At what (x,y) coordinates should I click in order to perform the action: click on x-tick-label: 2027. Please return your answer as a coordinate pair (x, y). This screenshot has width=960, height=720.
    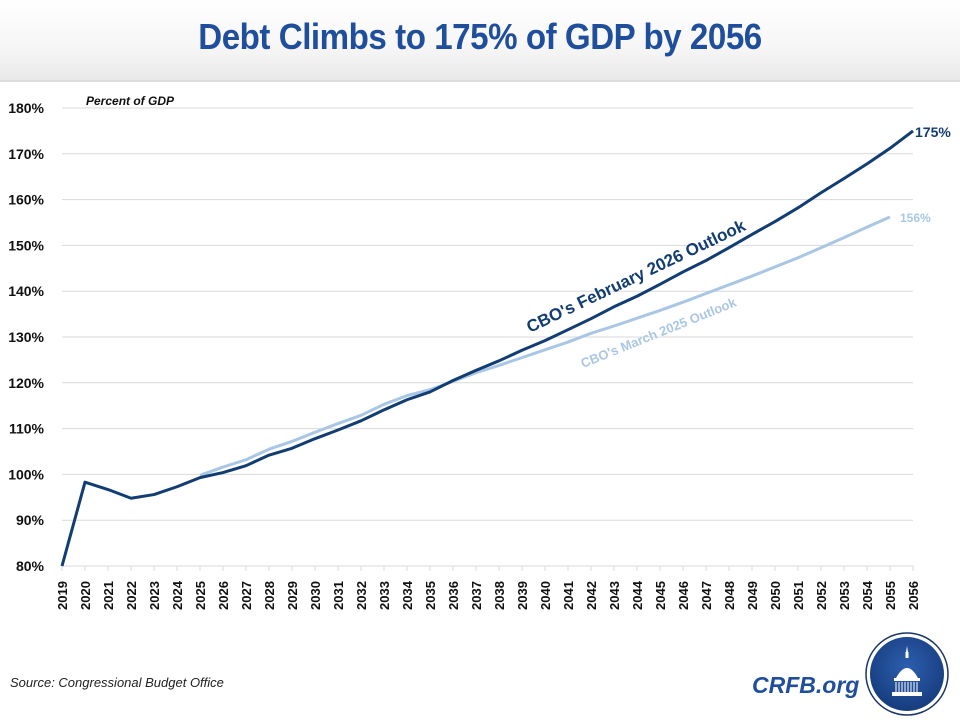
    Looking at the image, I should click on (246, 595).